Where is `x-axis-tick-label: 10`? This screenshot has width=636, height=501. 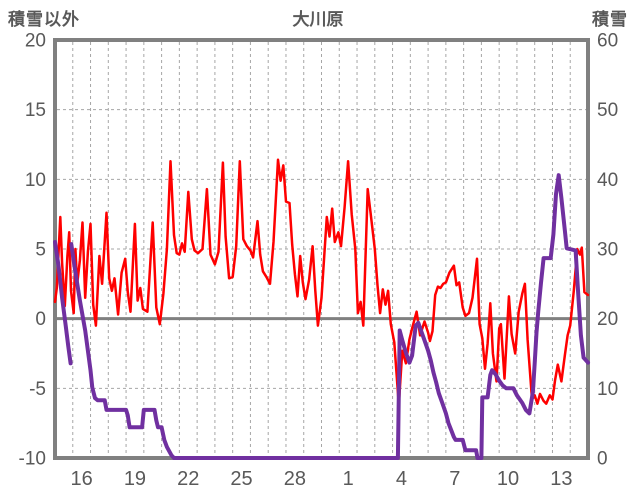
x-axis-tick-label: 10 is located at coordinates (508, 479).